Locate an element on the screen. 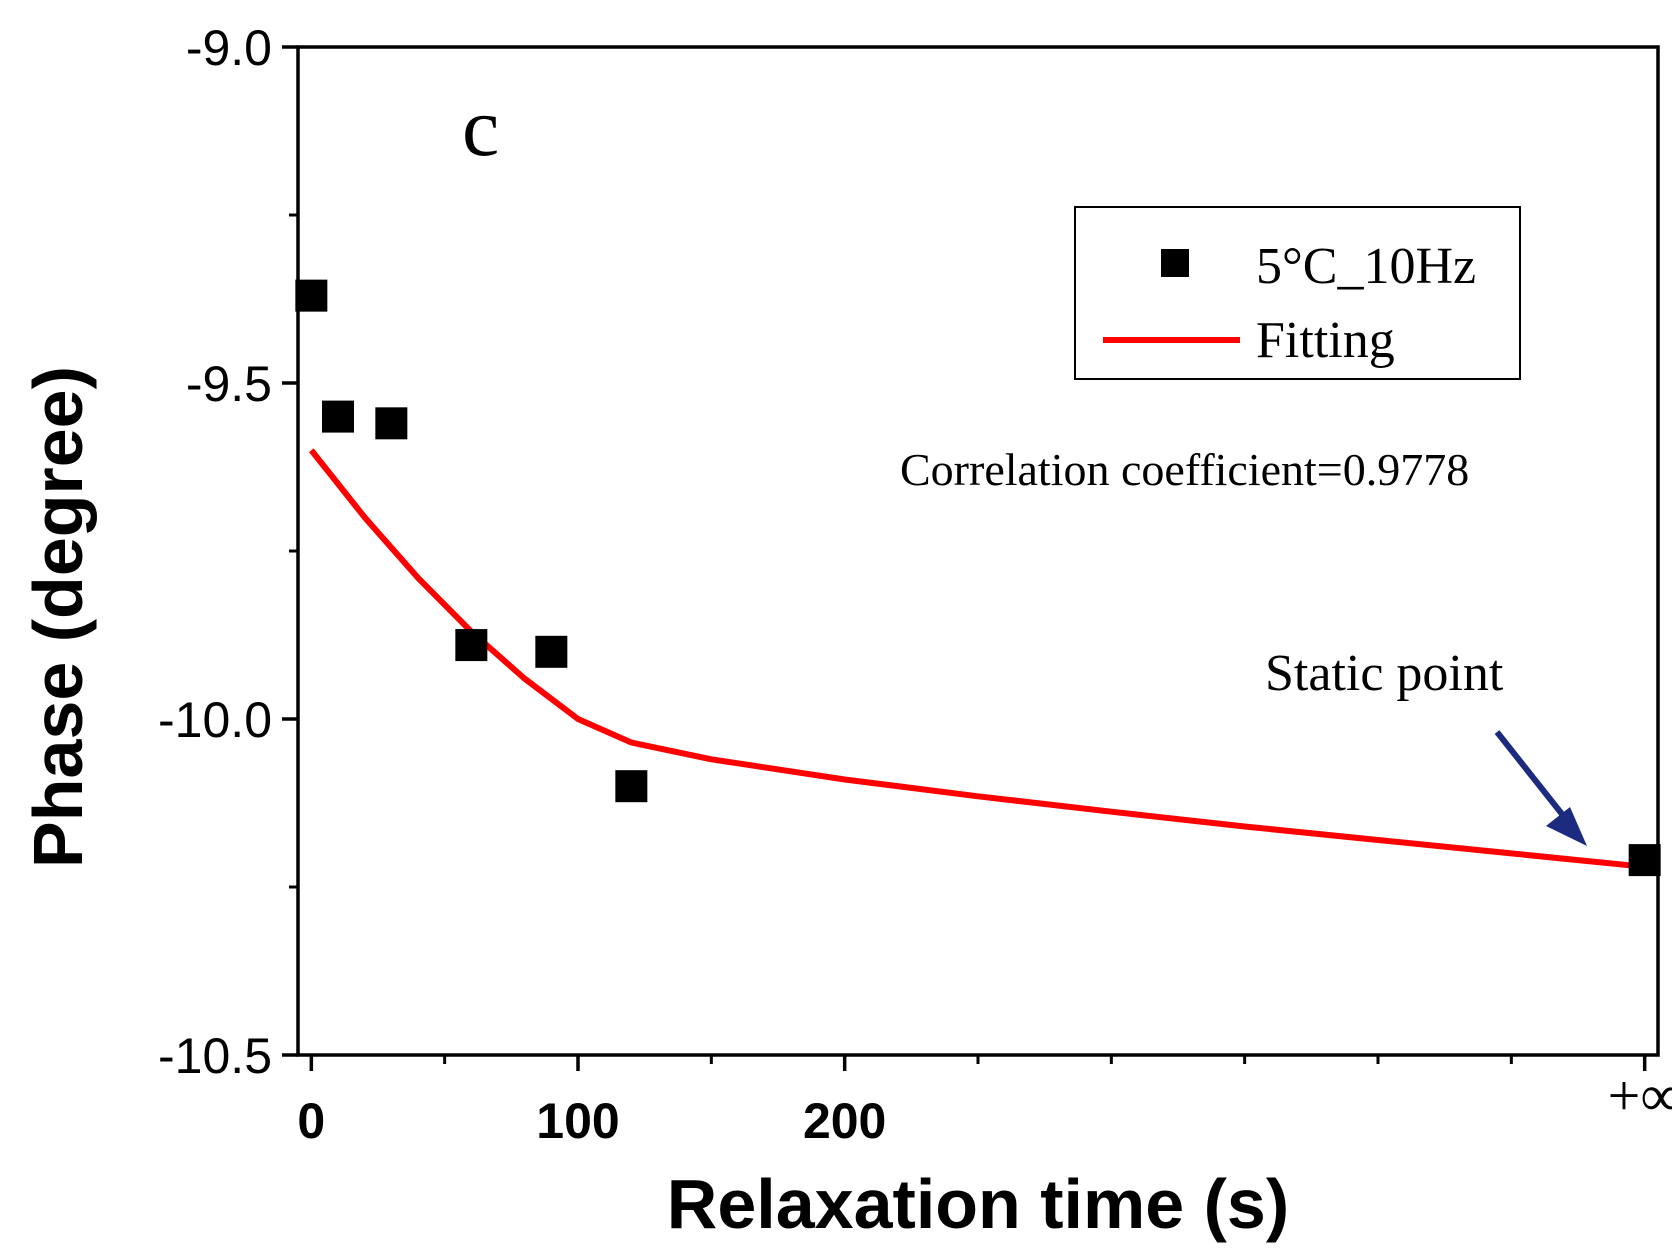 This screenshot has height=1253, width=1672. y-tick-label: -10.5 is located at coordinates (215, 1056).